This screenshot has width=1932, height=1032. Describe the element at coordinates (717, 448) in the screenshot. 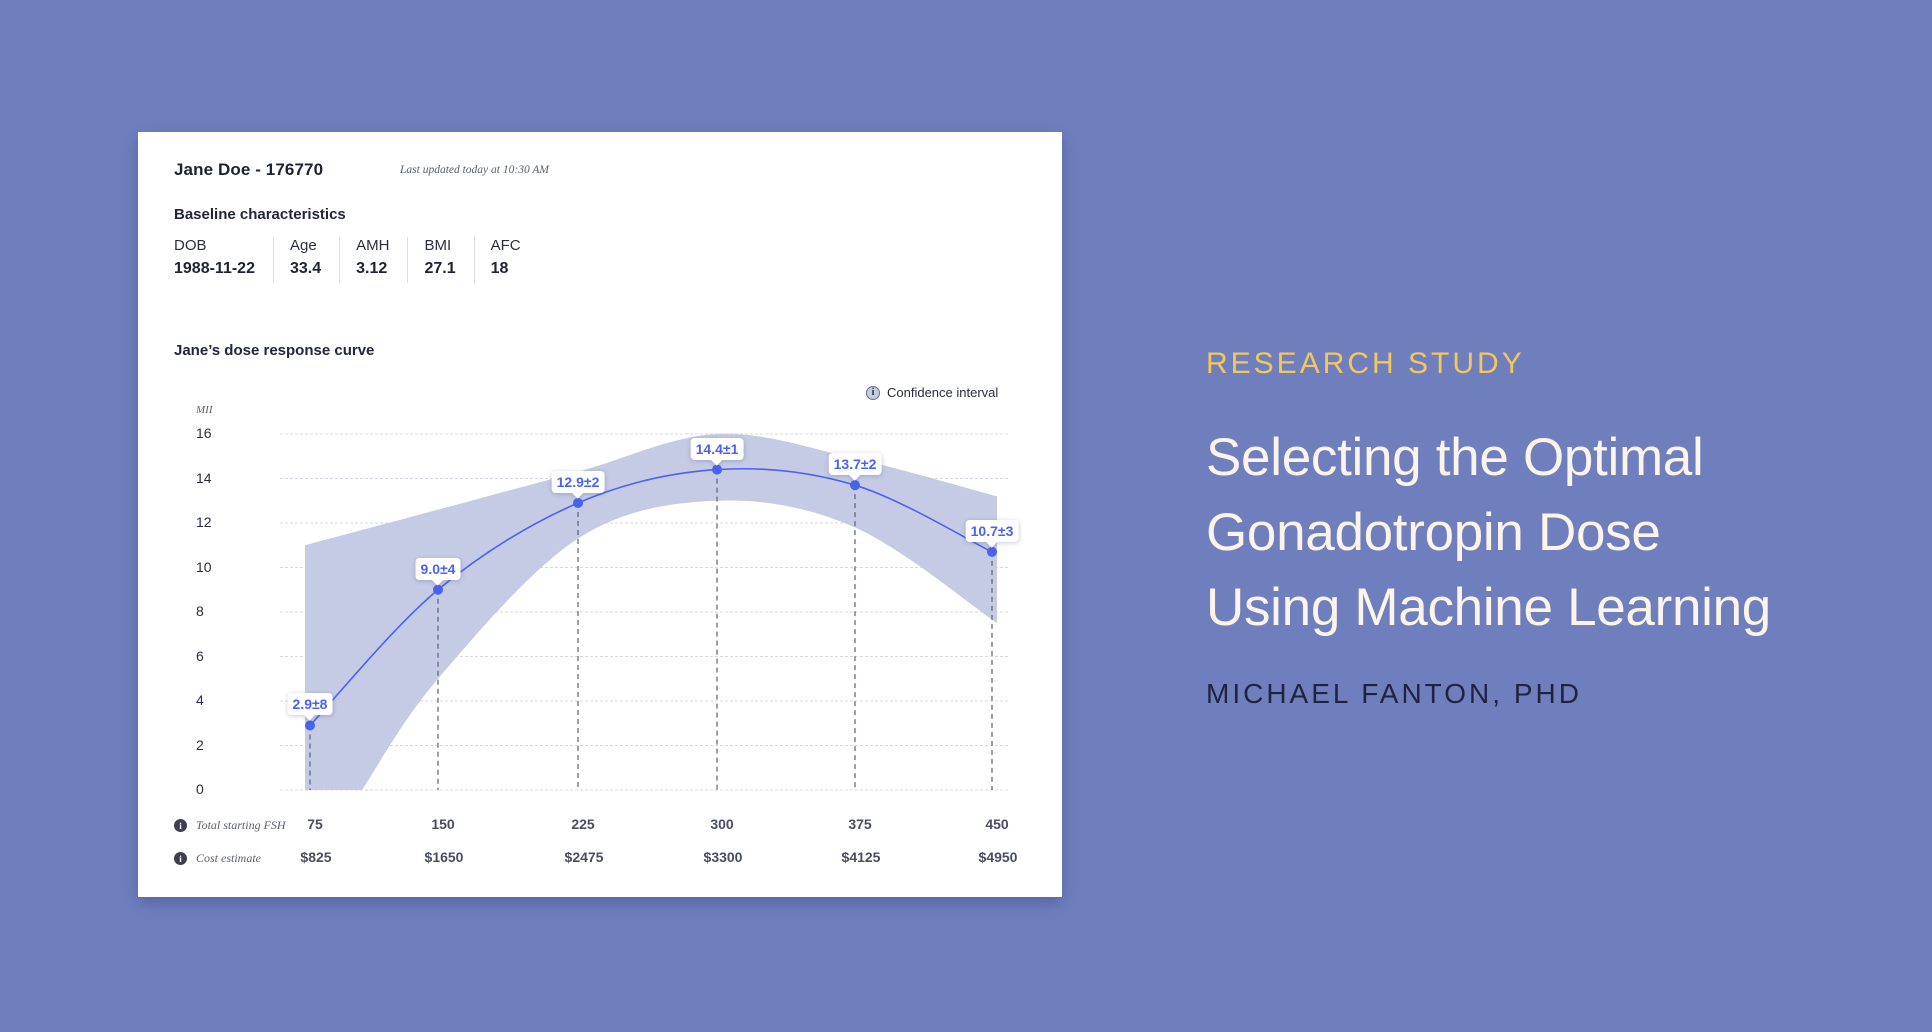

I see `point-label: 14.4±1` at that location.